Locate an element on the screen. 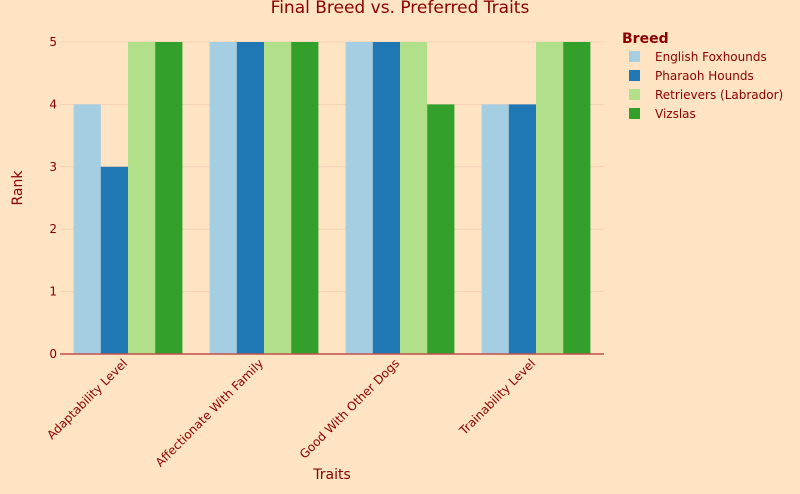 Image resolution: width=800 pixels, height=494 pixels. chart-title: Final Breed vs. Preferred Traits is located at coordinates (400, 9).